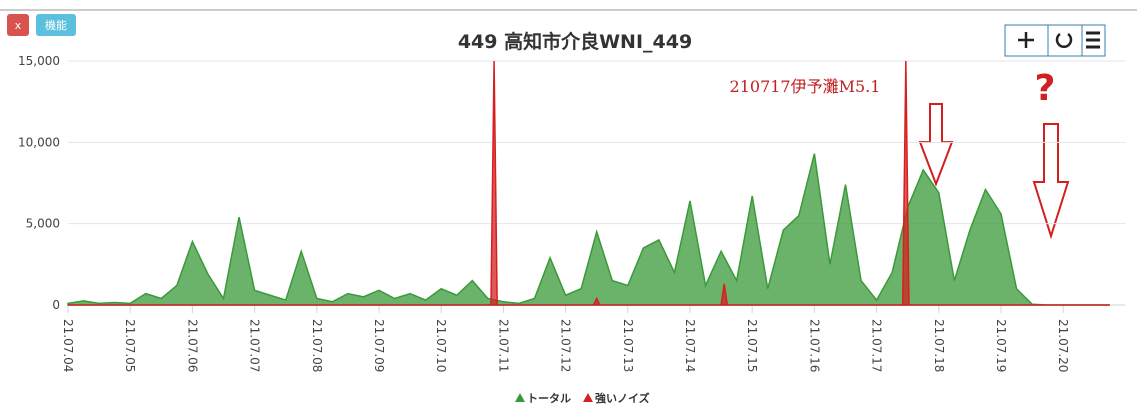 The width and height of the screenshot is (1137, 408). I want to click on menu-icon, so click(1093, 40).